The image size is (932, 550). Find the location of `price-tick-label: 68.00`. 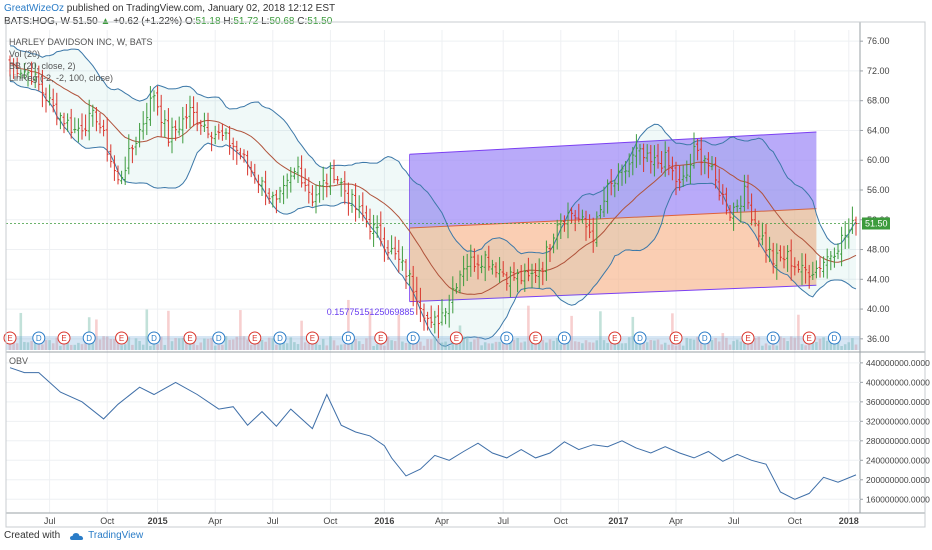

price-tick-label: 68.00 is located at coordinates (878, 101).